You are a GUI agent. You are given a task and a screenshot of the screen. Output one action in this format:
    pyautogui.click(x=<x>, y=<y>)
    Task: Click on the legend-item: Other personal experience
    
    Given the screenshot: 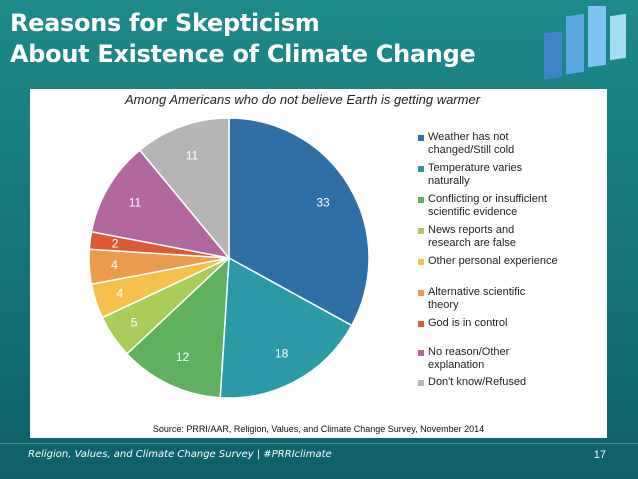 What is the action you would take?
    pyautogui.click(x=488, y=261)
    